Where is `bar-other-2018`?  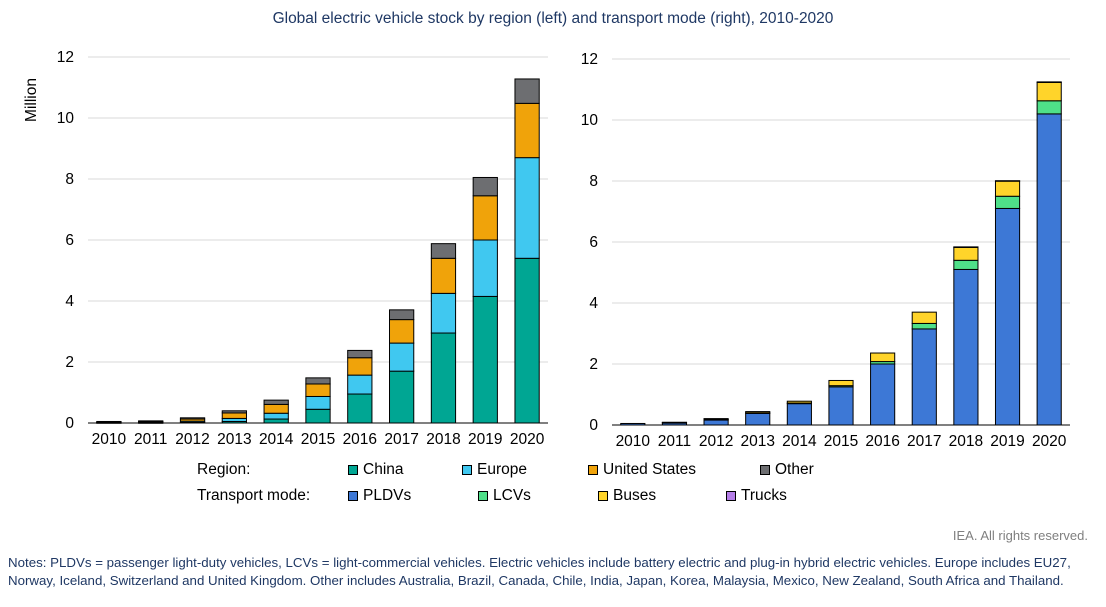
bar-other-2018 is located at coordinates (443, 251).